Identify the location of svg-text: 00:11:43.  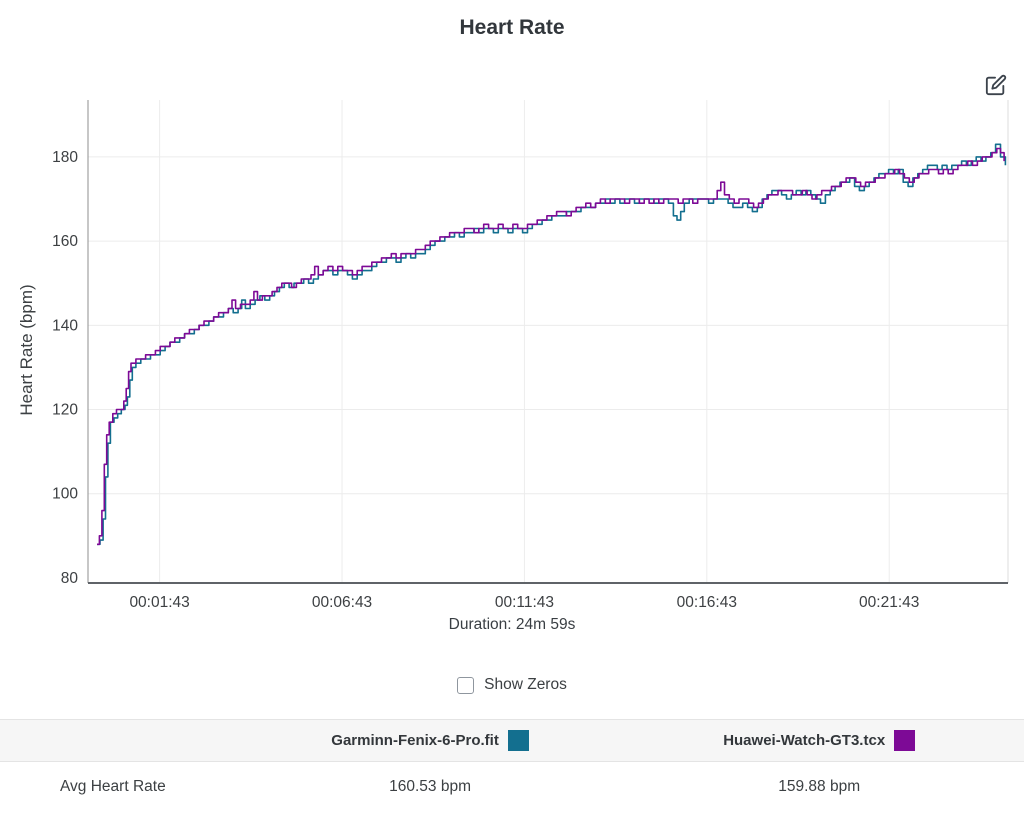
(524, 602).